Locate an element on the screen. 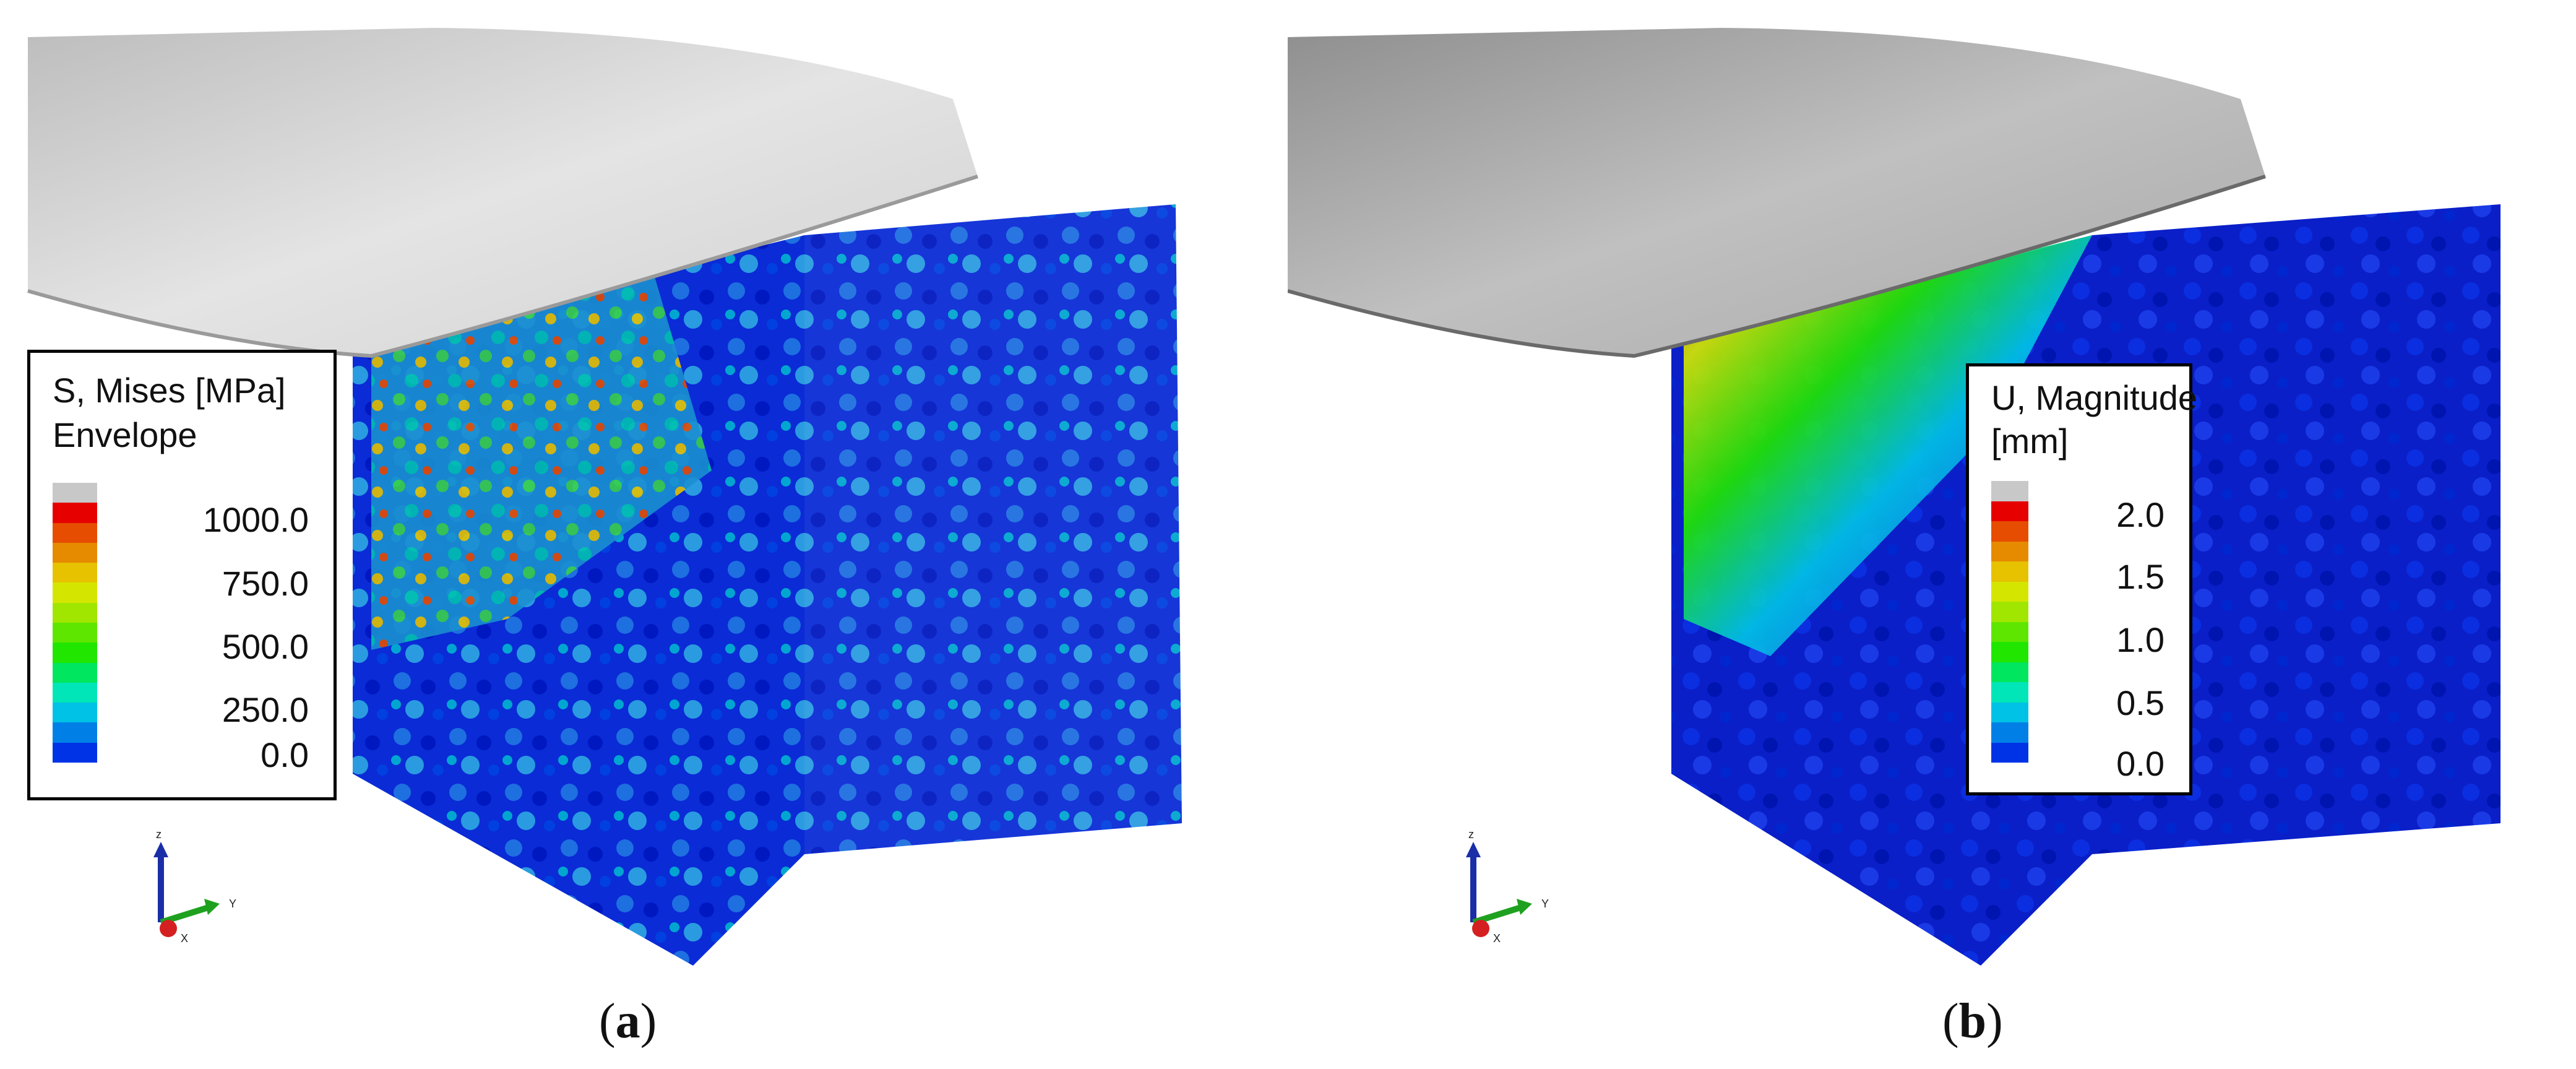  legend-tick-label: 500.0 is located at coordinates (265, 646).